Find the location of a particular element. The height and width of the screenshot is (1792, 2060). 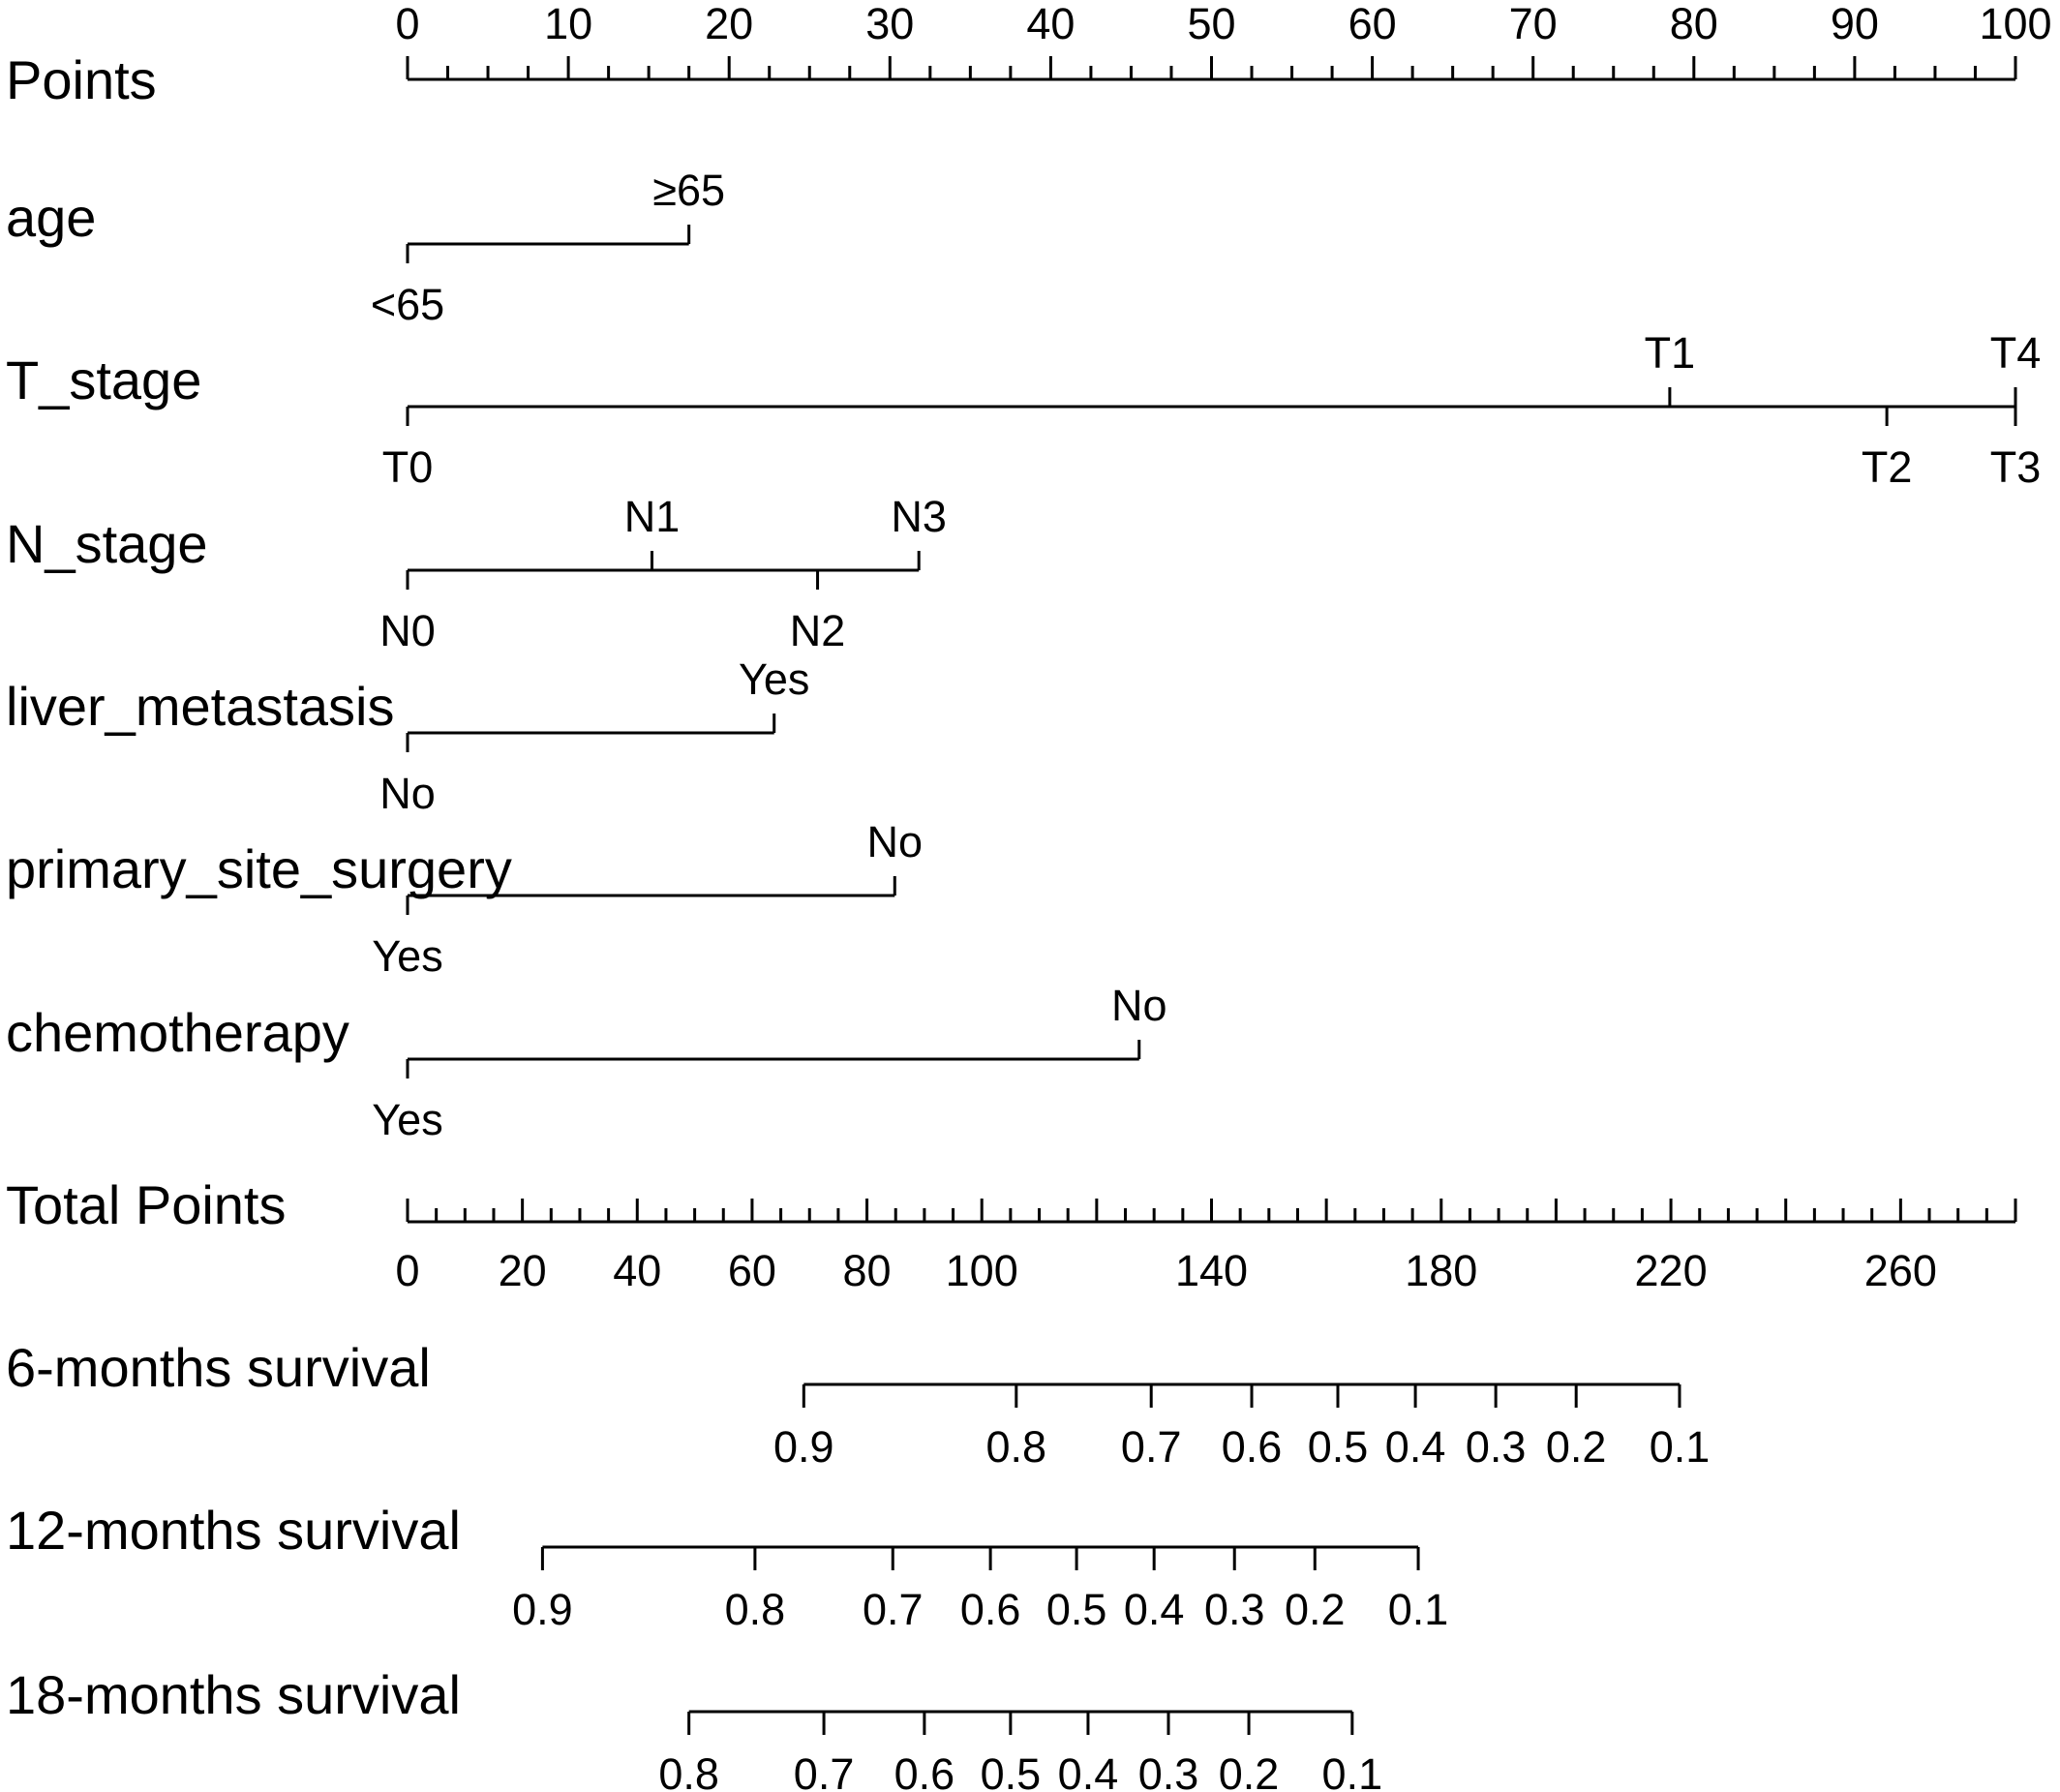

survival-axis-label: 12-months survival is located at coordinates (233, 1530).